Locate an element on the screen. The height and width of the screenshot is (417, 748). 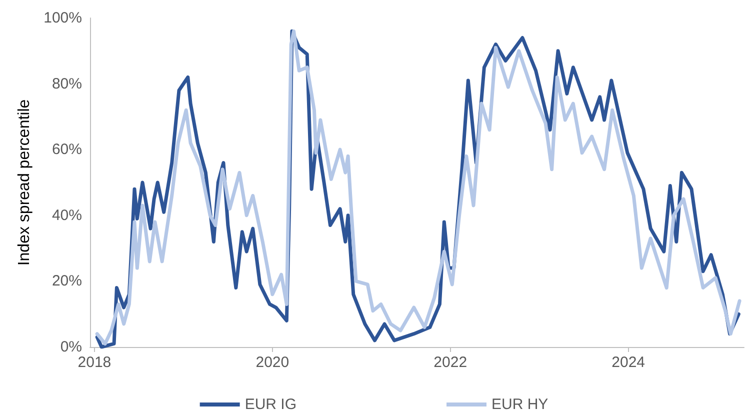
legend-label: EUR IG is located at coordinates (270, 404).